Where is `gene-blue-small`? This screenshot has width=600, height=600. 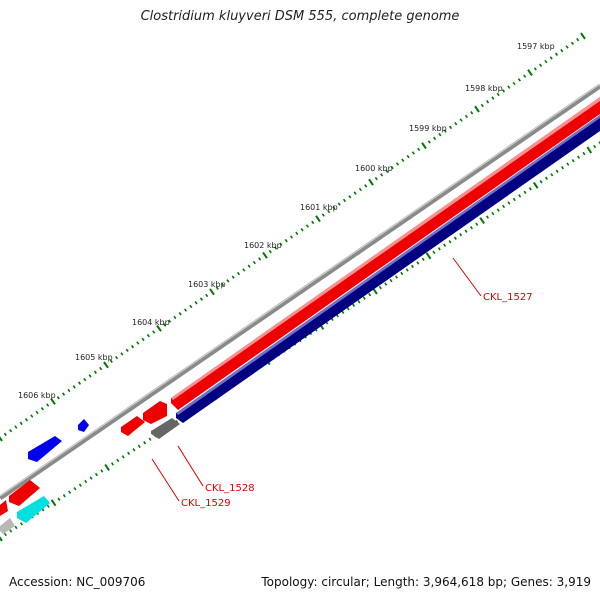
gene-blue-small is located at coordinates (83, 425).